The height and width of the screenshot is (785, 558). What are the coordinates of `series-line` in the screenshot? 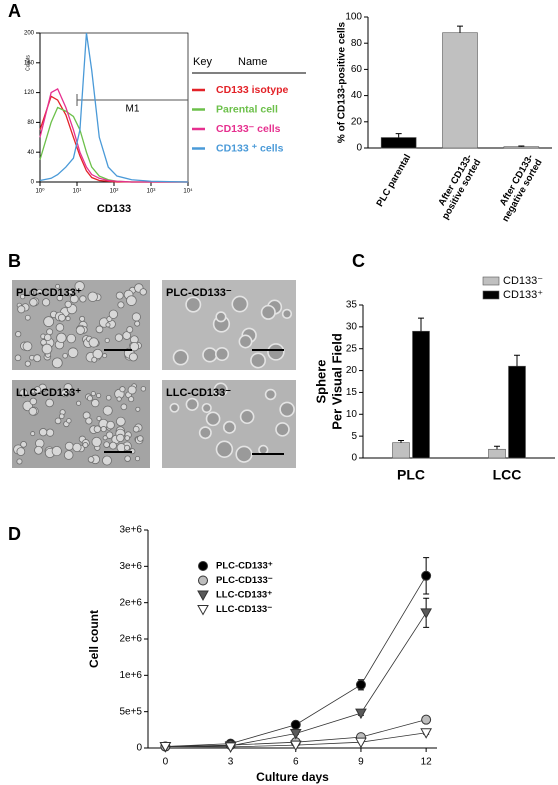 It's located at (113, 135).